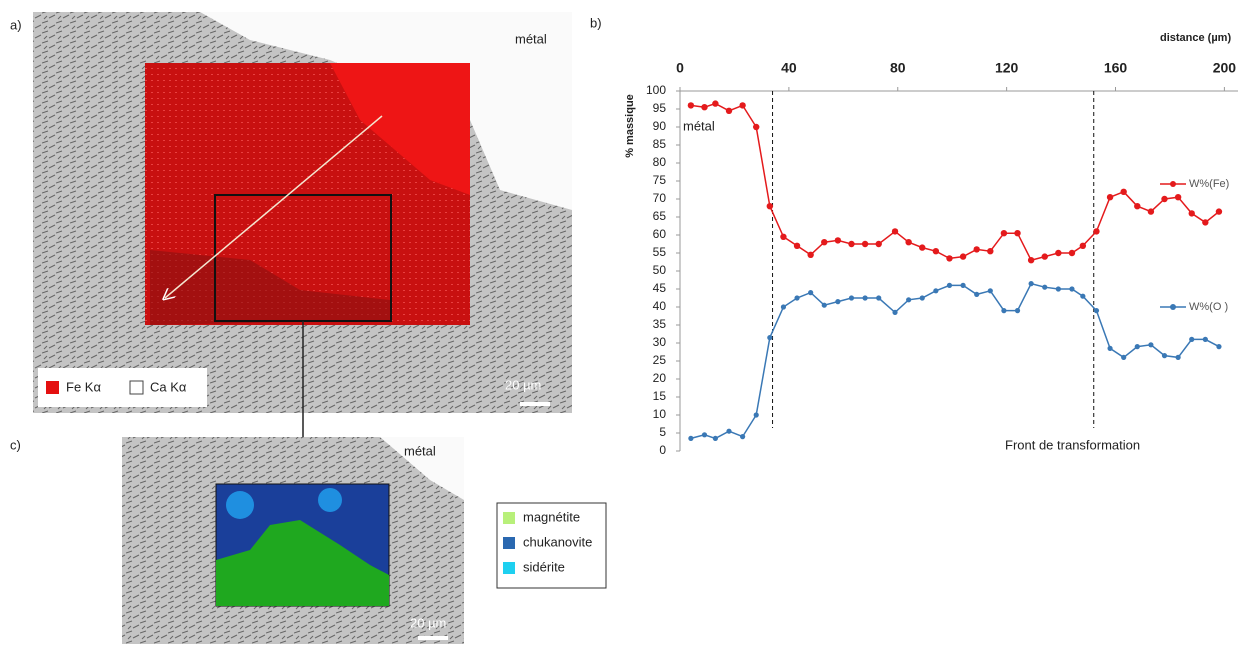 The height and width of the screenshot is (649, 1241). What do you see at coordinates (1116, 68) in the screenshot?
I see `x-tick-label: 160` at bounding box center [1116, 68].